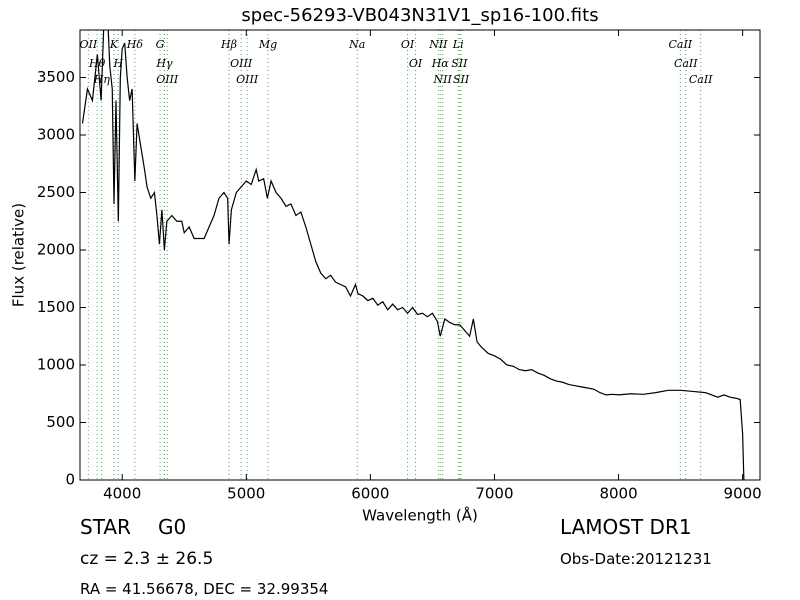  What do you see at coordinates (494, 494) in the screenshot?
I see `x-tick-label: 7000` at bounding box center [494, 494].